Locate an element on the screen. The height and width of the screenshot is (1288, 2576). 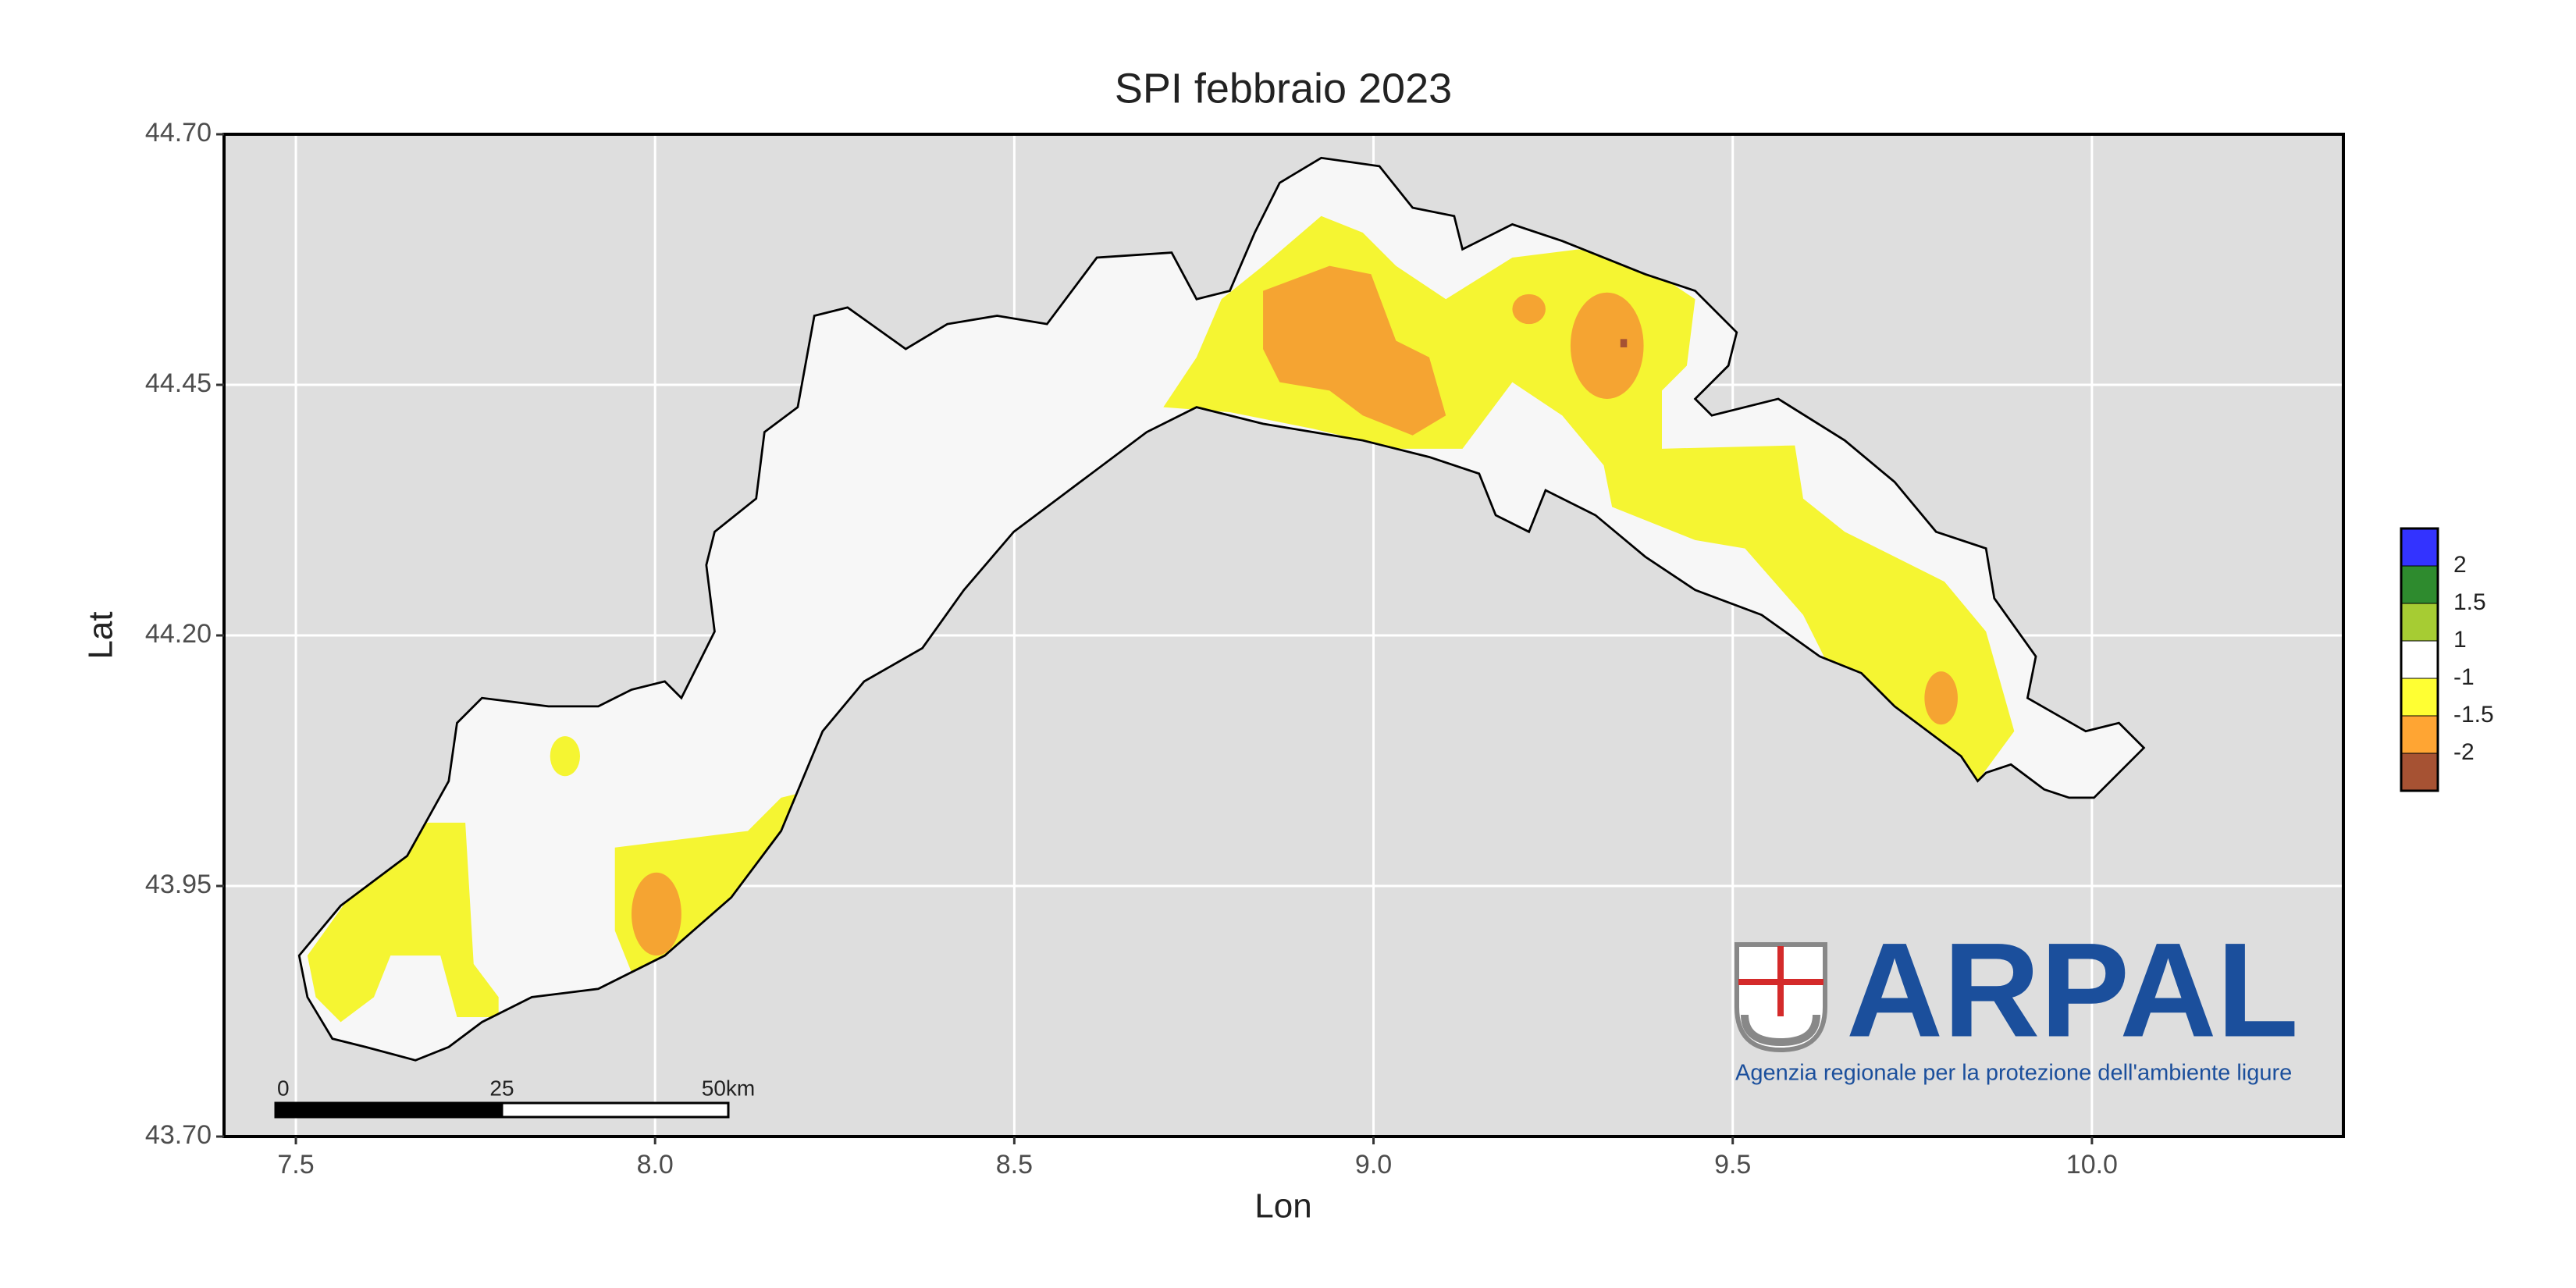
scale-label: 0 is located at coordinates (283, 1088).